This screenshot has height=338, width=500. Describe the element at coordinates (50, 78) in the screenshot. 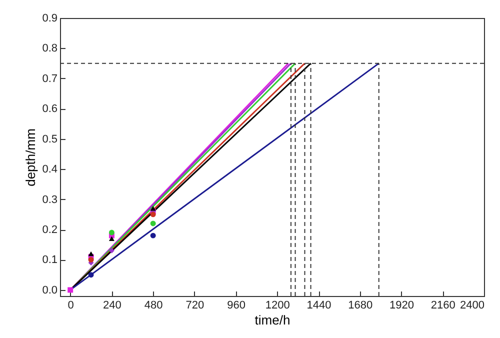

I see `y-tick-label: 0.7` at that location.